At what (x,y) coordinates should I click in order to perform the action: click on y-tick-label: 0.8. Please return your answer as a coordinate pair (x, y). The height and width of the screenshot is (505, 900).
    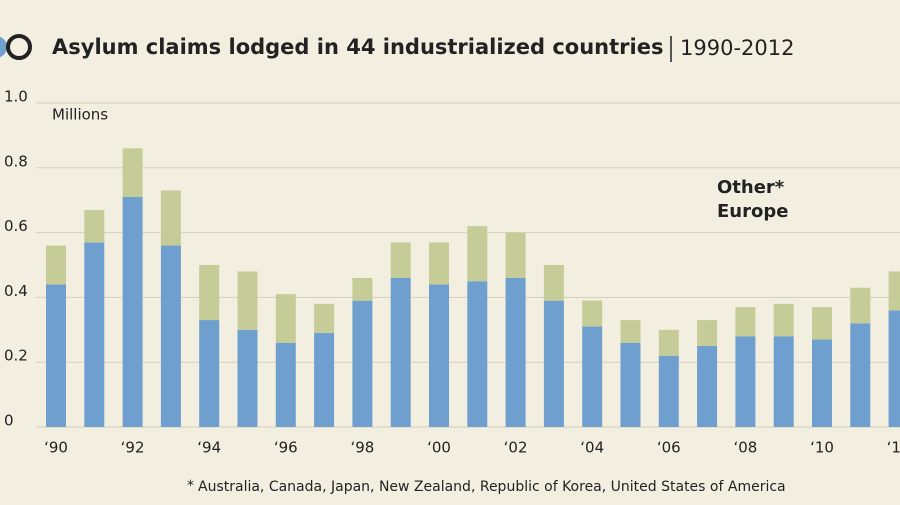
    Looking at the image, I should click on (16, 161).